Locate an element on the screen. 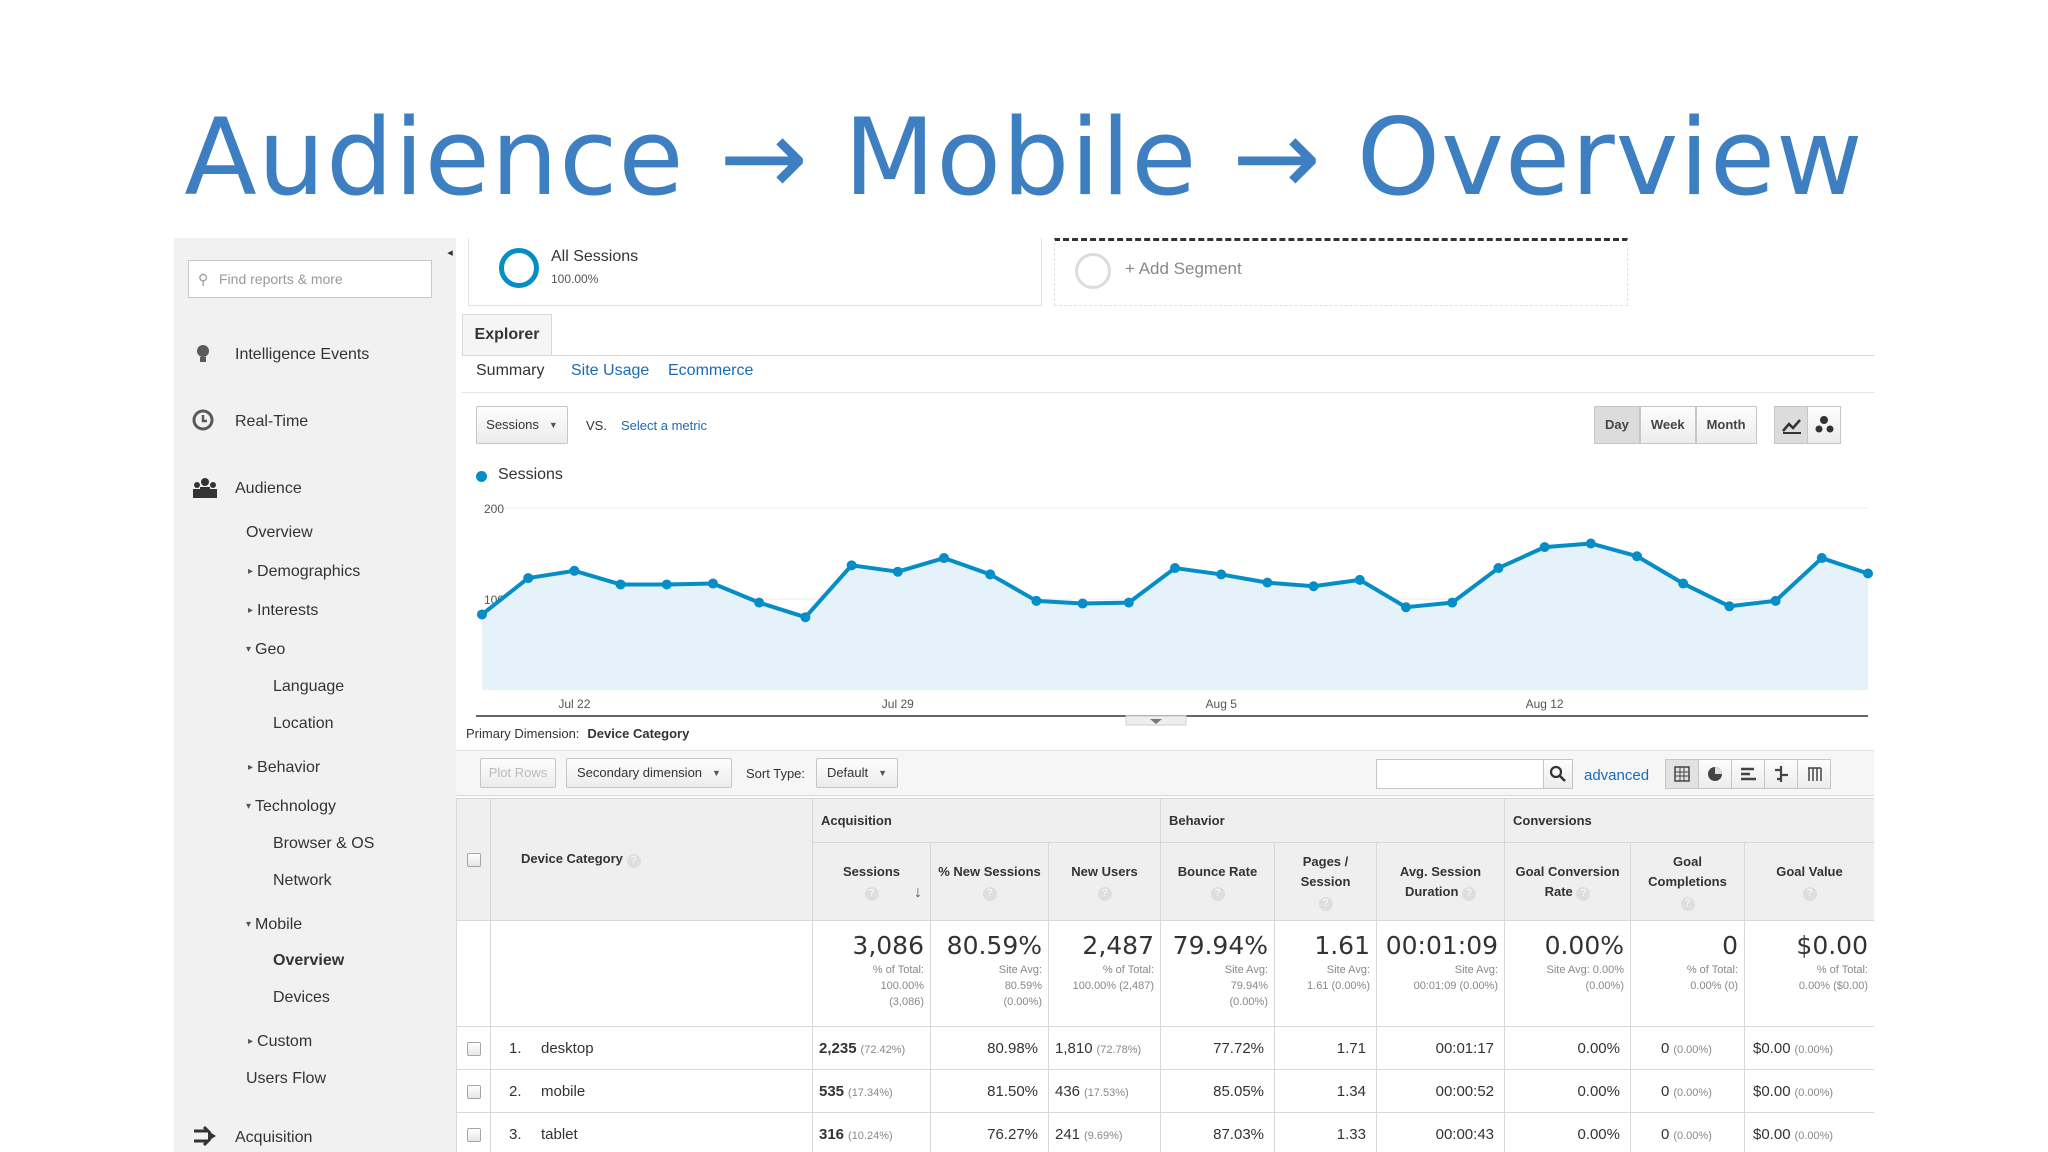  total-value: 79.94% is located at coordinates (1220, 945).